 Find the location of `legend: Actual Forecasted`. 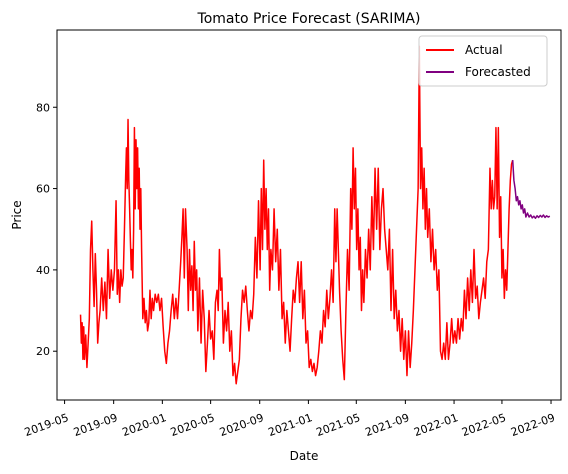

legend: Actual Forecasted is located at coordinates (483, 61).